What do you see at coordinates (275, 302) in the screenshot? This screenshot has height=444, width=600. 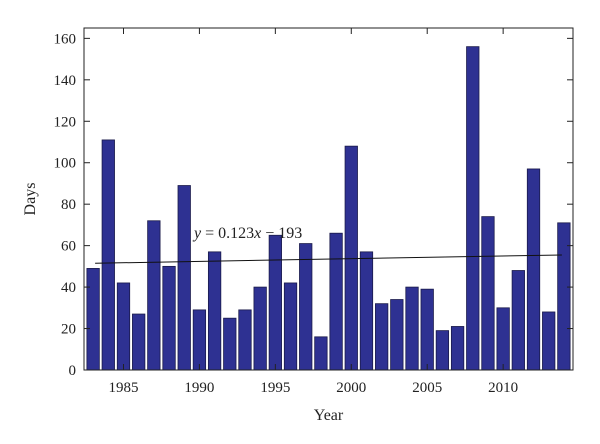 I see `bar-1995` at bounding box center [275, 302].